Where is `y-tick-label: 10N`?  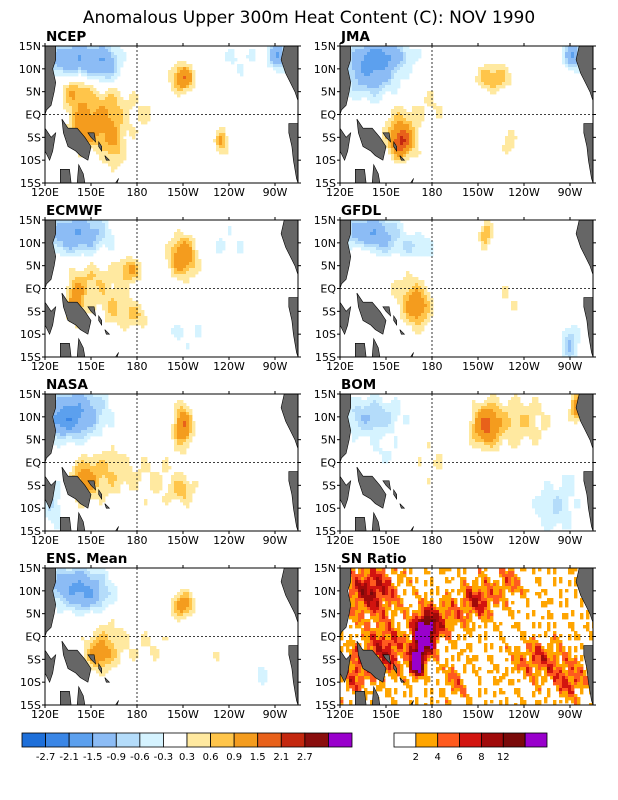
y-tick-label: 10N is located at coordinates (325, 243).